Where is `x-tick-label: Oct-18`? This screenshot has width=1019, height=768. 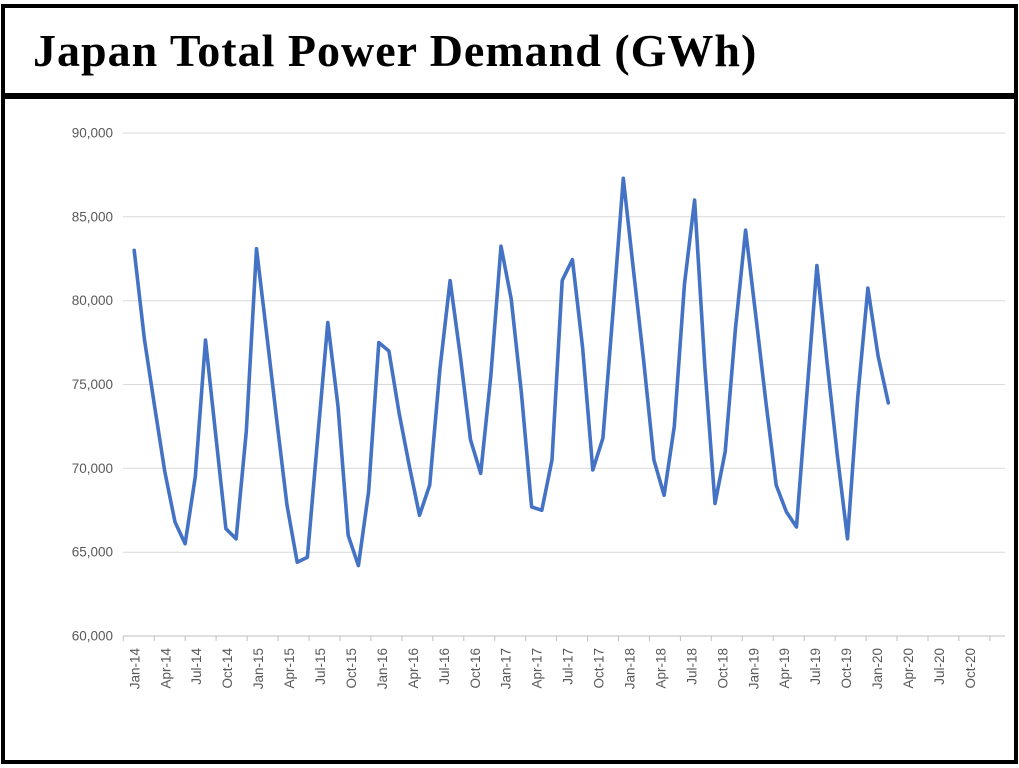 x-tick-label: Oct-18 is located at coordinates (722, 668).